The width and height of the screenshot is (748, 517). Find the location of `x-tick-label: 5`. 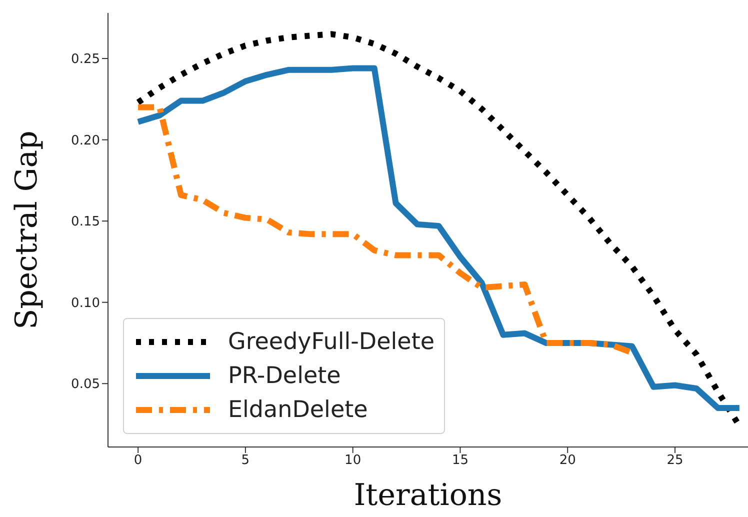

x-tick-label: 5 is located at coordinates (245, 460).